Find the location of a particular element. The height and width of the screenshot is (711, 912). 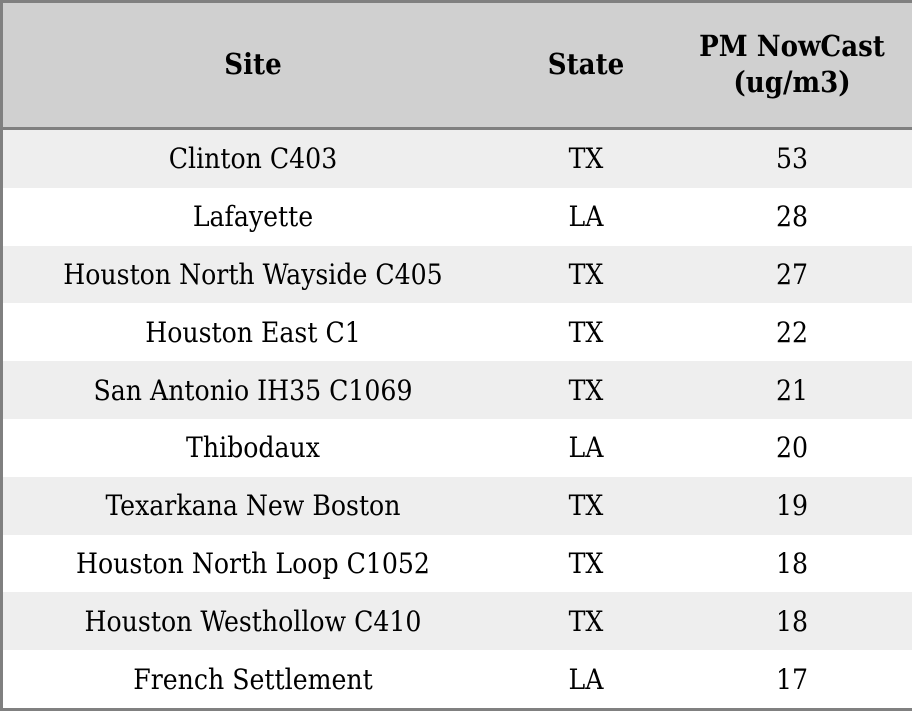

column-header-site: Site is located at coordinates (251, 65).